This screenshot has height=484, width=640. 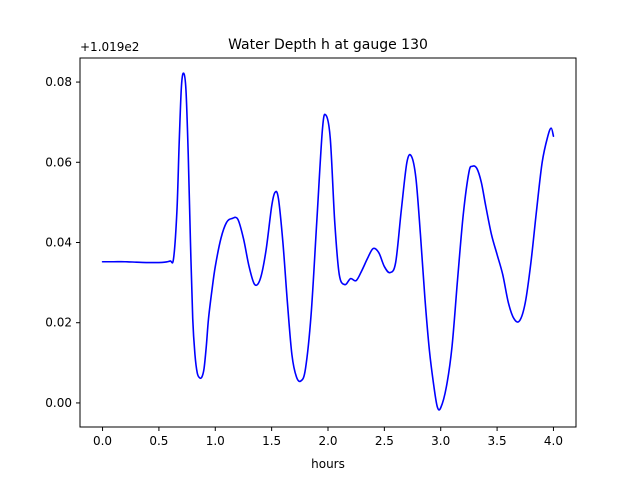 I want to click on x-tick-label: 2.0, so click(x=327, y=441).